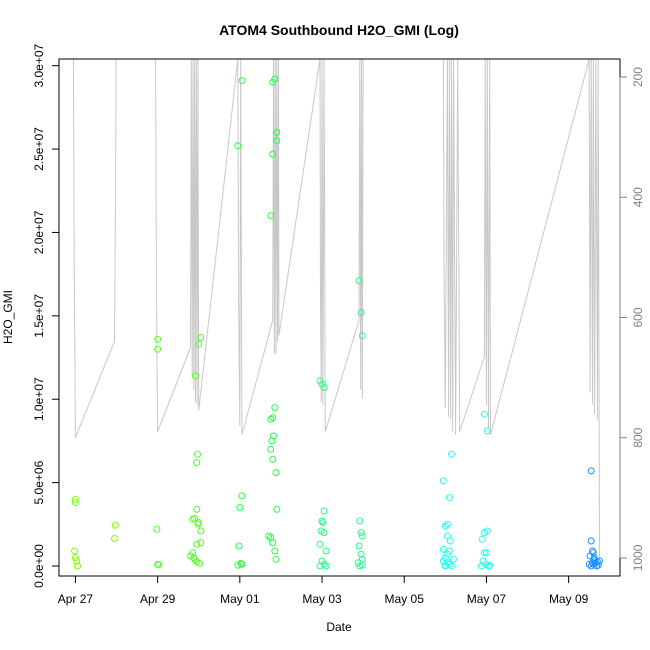 The image size is (650, 650). I want to click on y2-axis: 200 400 600 800 1000, so click(632, 319).